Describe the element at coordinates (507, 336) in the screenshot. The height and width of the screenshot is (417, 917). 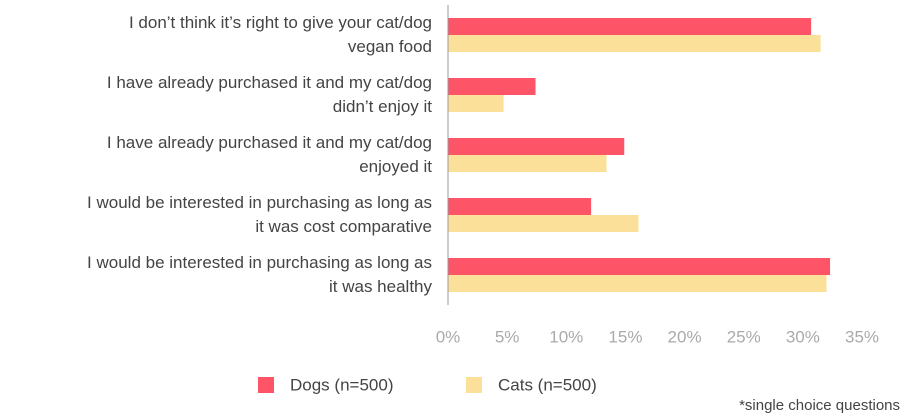
I see `x-tick-label: 5%` at that location.